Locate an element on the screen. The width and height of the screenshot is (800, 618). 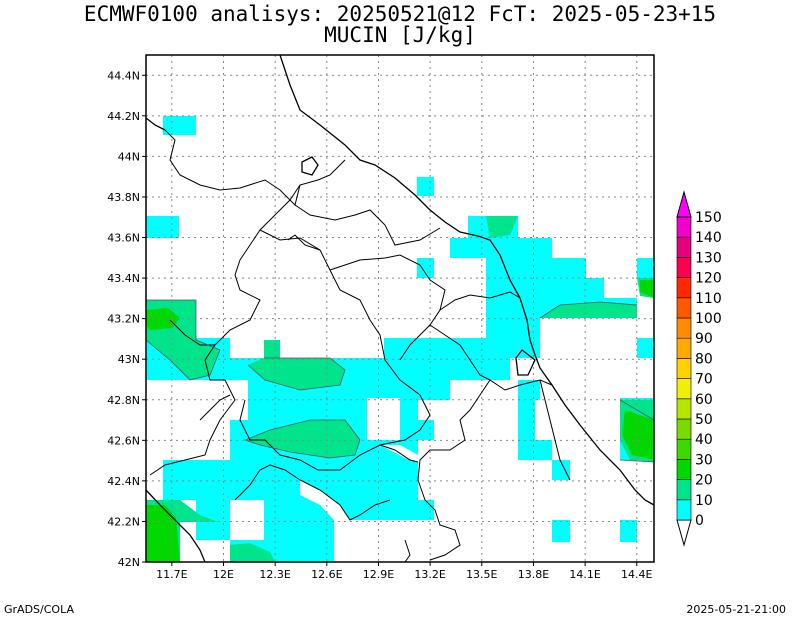
footer-software-label: GrADS/COLA is located at coordinates (39, 609).